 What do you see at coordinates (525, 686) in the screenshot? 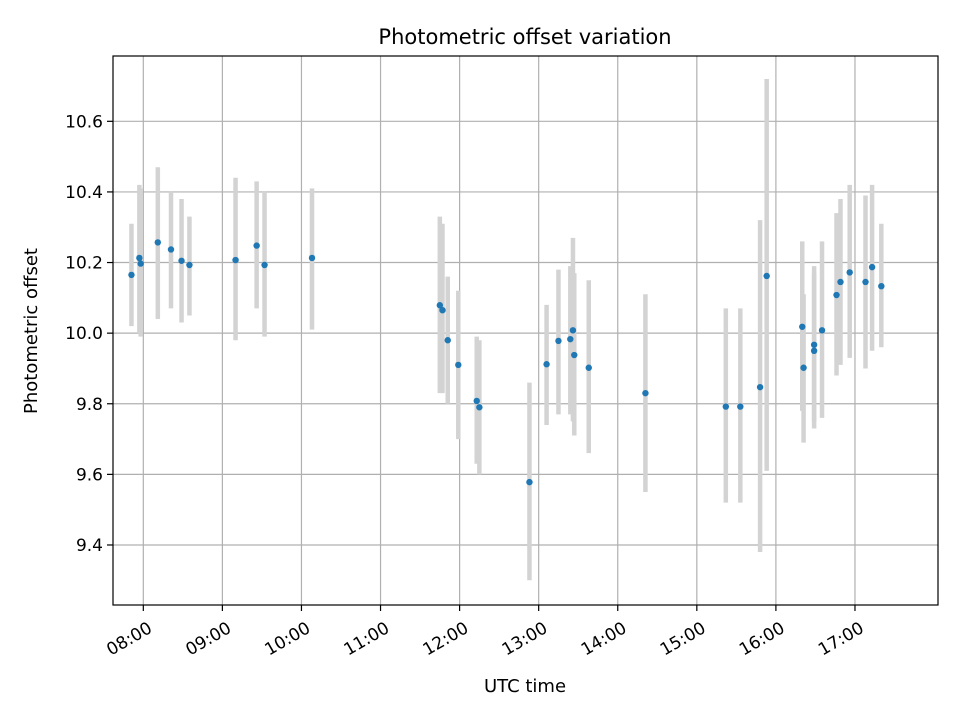
I see `x-axis-label: UTC time` at bounding box center [525, 686].